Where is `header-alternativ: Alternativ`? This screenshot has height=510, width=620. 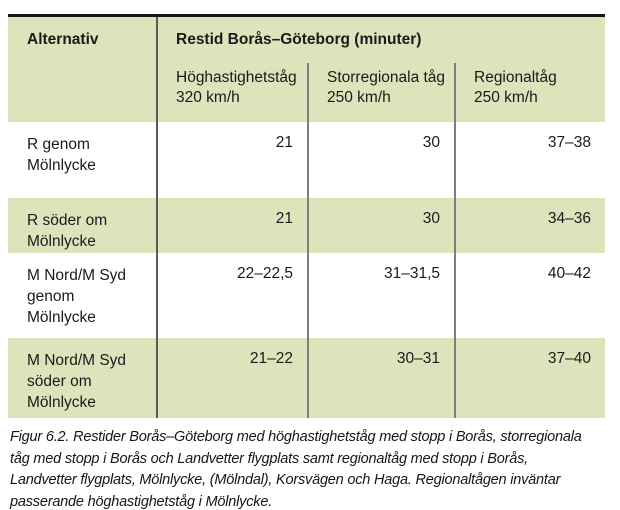 header-alternativ: Alternativ is located at coordinates (82, 68).